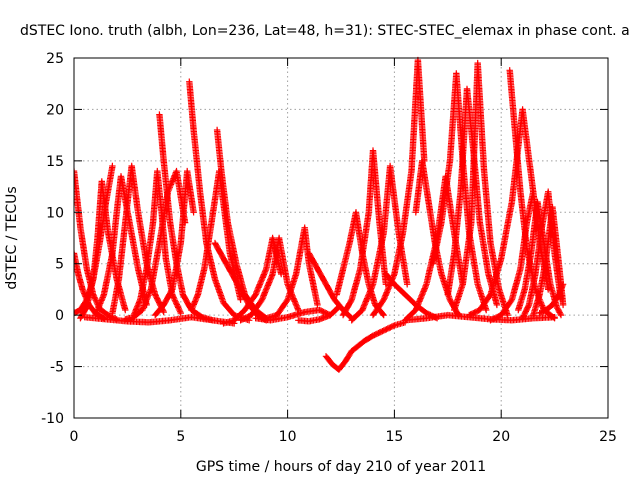 The height and width of the screenshot is (480, 640). Describe the element at coordinates (55, 213) in the screenshot. I see `y-tick-label: 10` at that location.